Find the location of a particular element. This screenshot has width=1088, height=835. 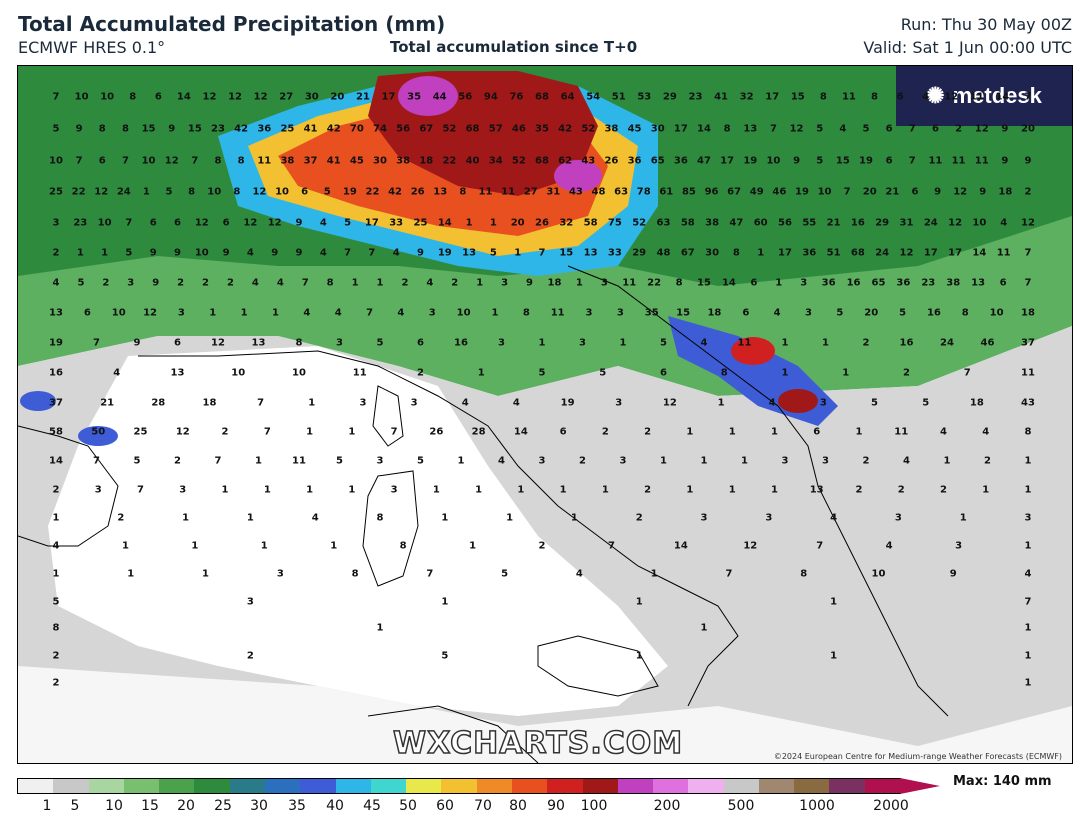

precip-value-label: 68 is located at coordinates (542, 97).